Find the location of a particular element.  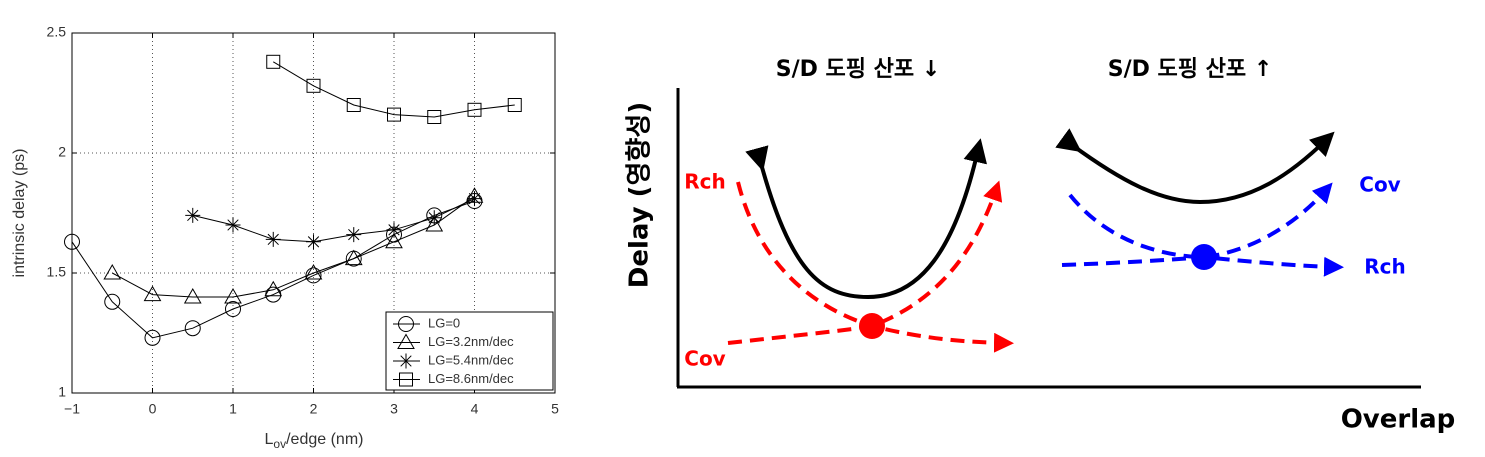

x-label-rest: /edge (nm) is located at coordinates (324, 439).